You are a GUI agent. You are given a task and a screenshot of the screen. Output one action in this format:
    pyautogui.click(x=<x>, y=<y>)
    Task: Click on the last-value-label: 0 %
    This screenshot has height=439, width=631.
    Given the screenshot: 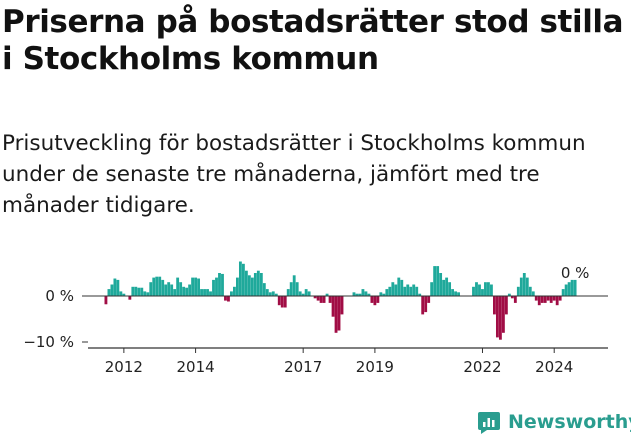 What is the action you would take?
    pyautogui.click(x=575, y=273)
    